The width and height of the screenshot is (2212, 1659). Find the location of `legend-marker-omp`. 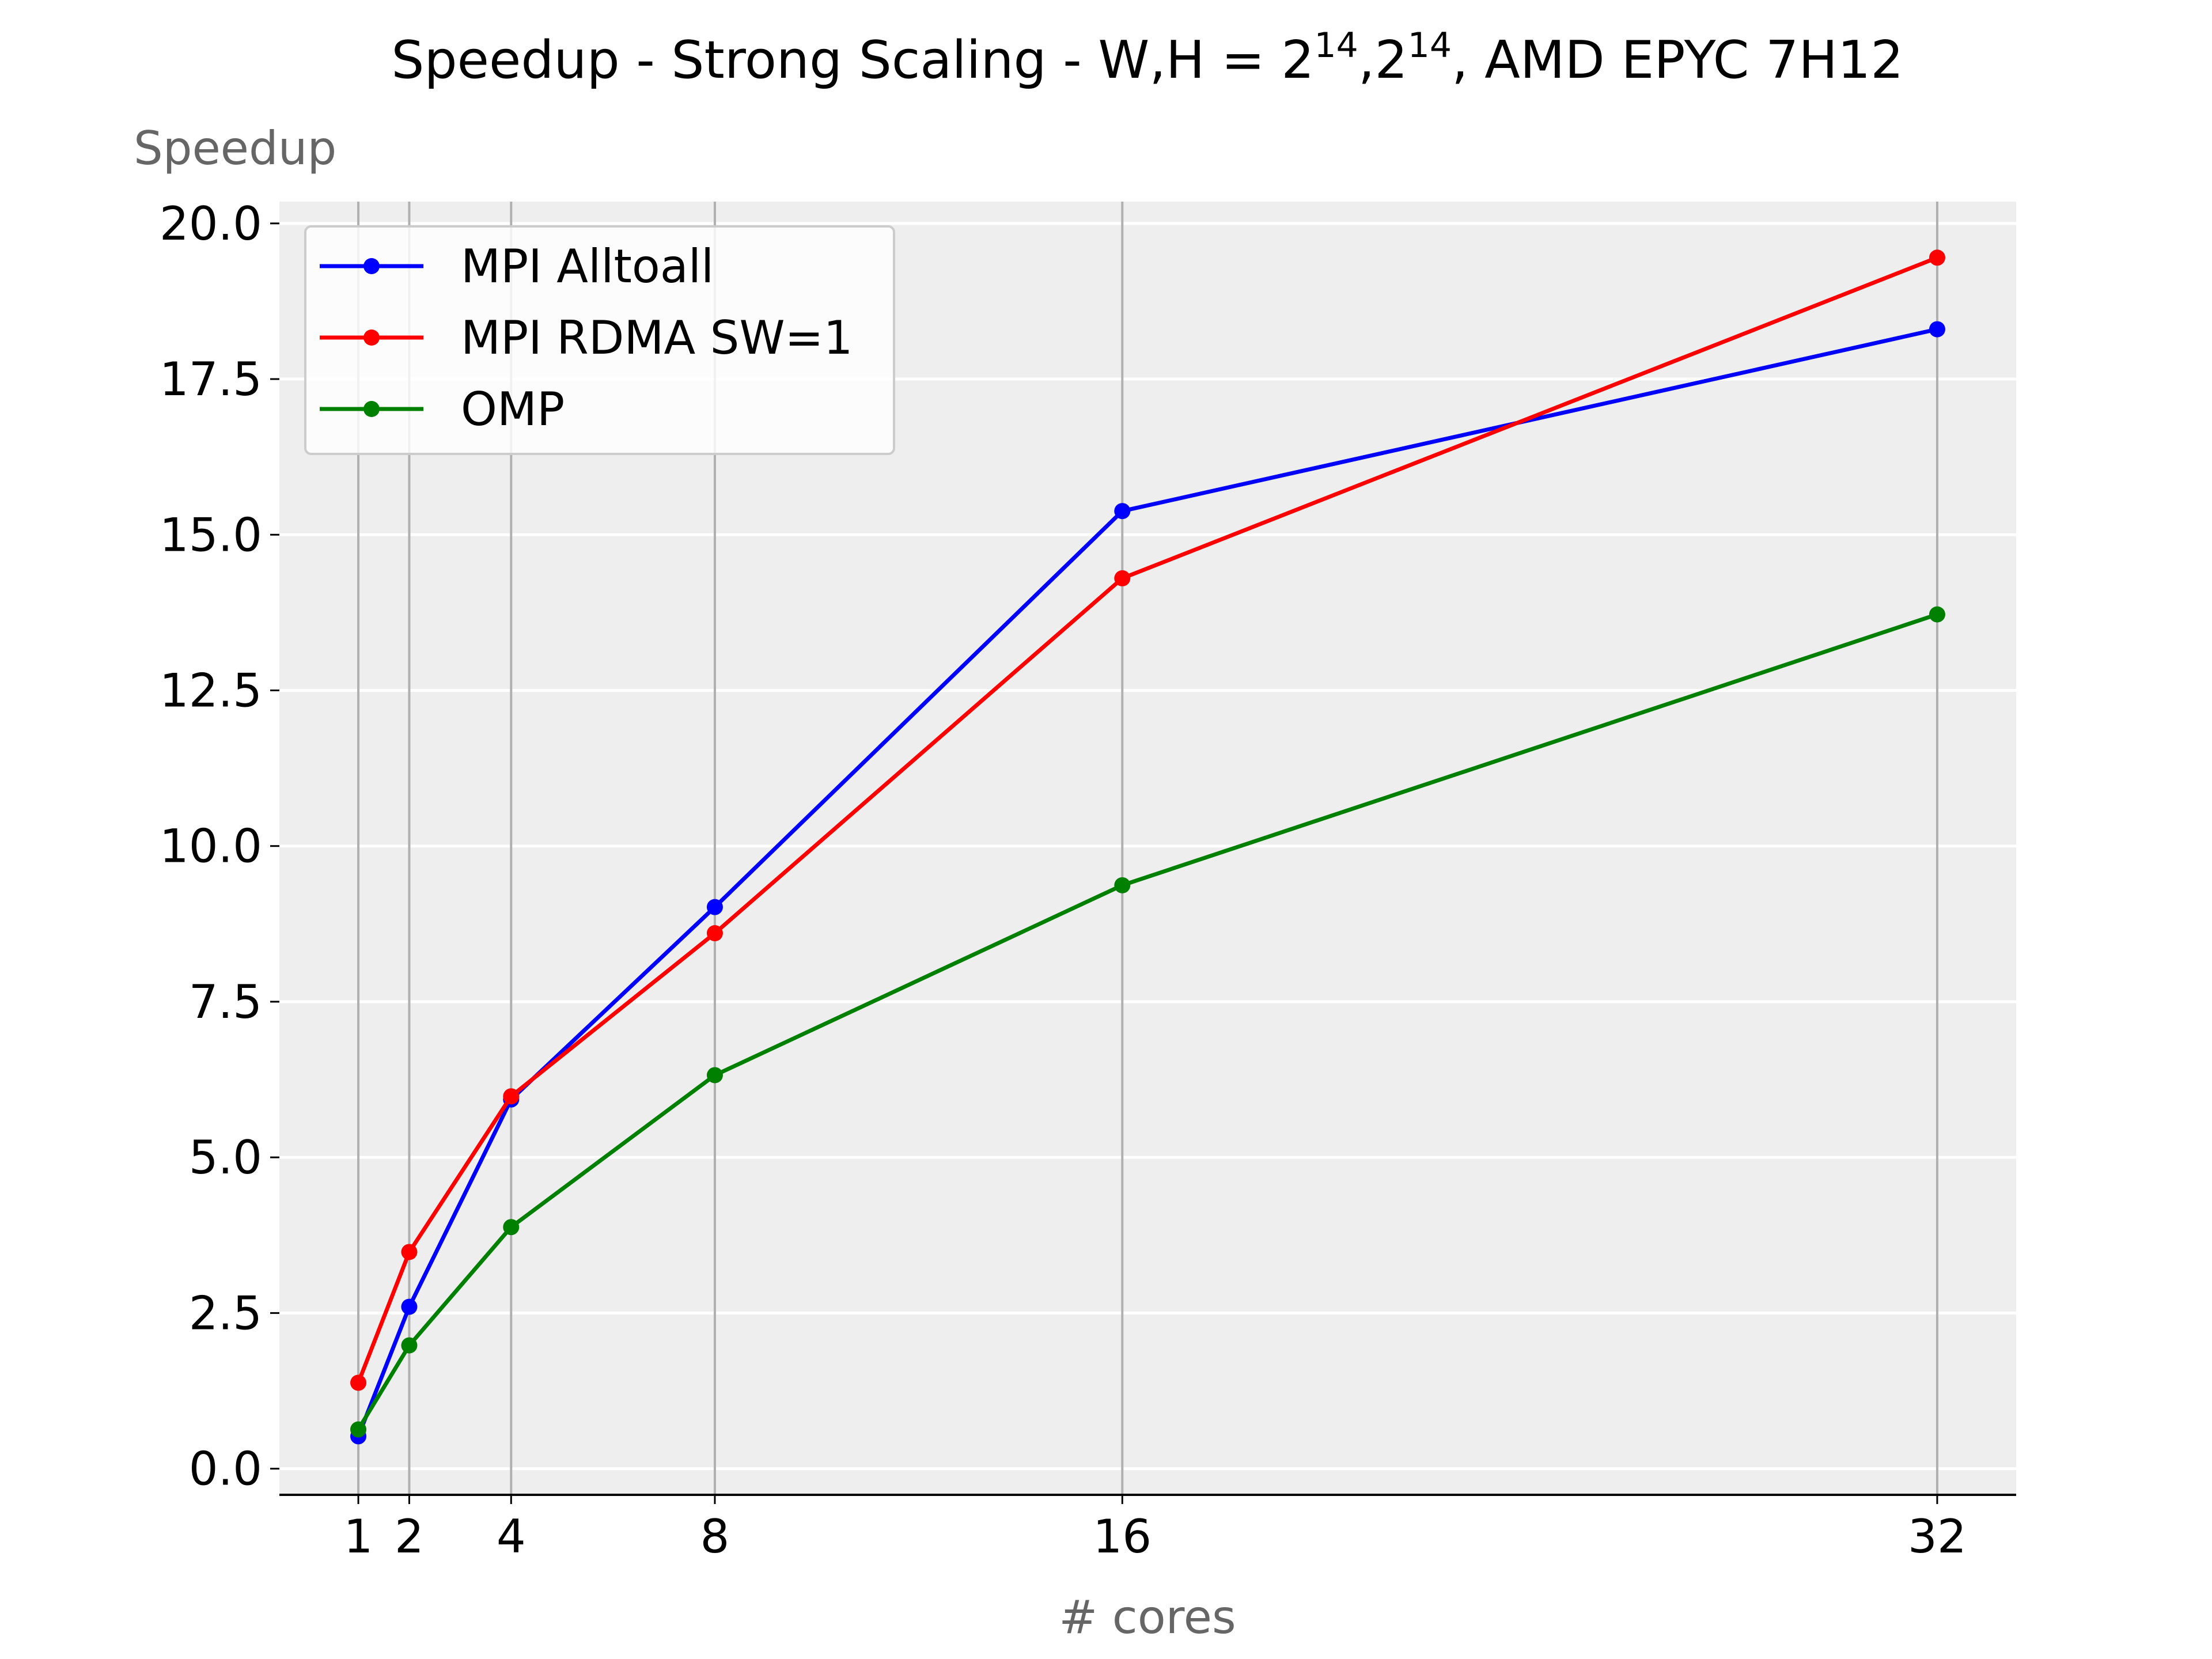

legend-marker-omp is located at coordinates (371, 409).